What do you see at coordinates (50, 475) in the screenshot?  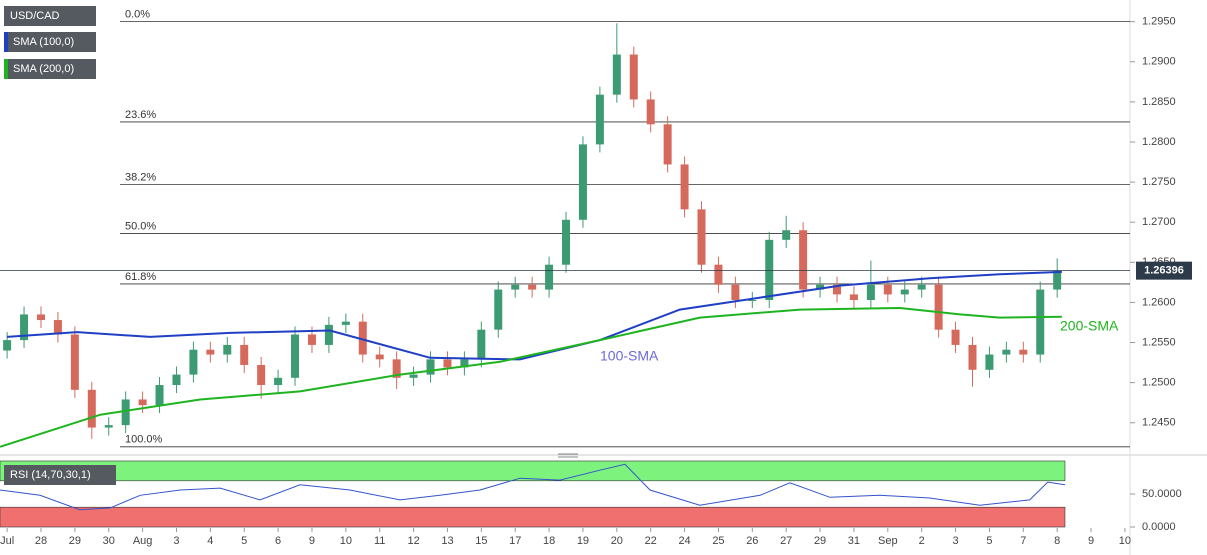 I see `rsi-title: RSI (14,70,30,1)` at bounding box center [50, 475].